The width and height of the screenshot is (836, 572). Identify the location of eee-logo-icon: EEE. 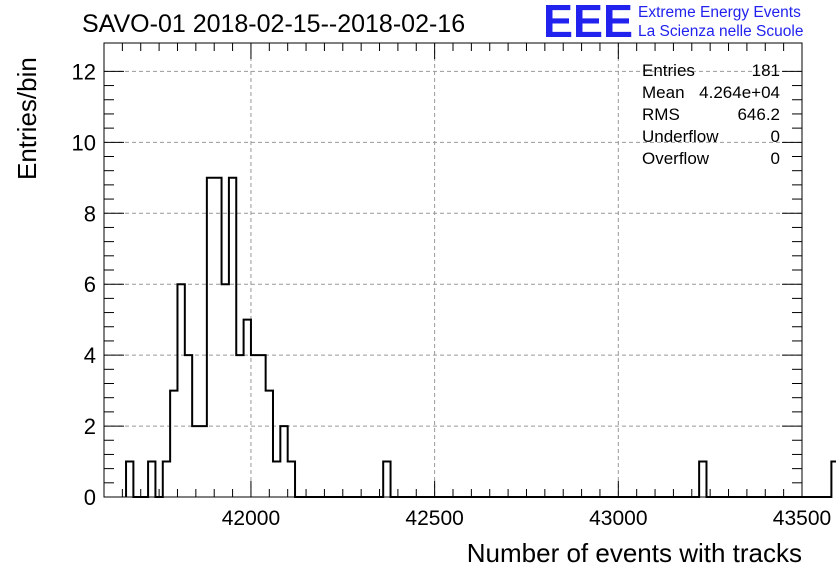
(588, 21).